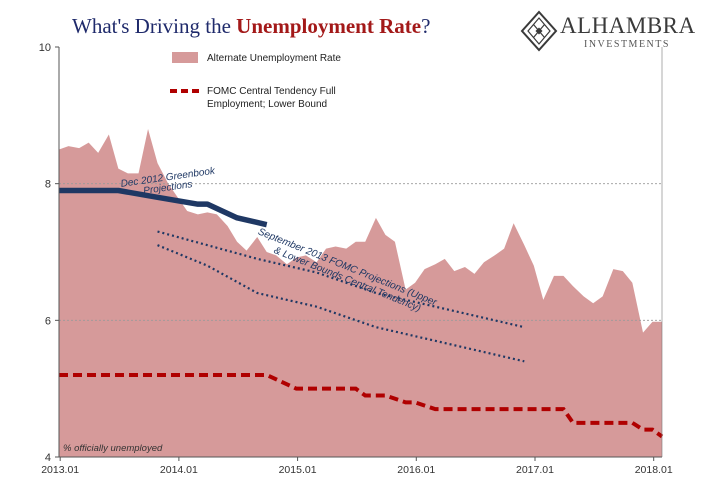 This screenshot has height=501, width=705. I want to click on x-tick-label-2018.01: 2018.01, so click(654, 470).